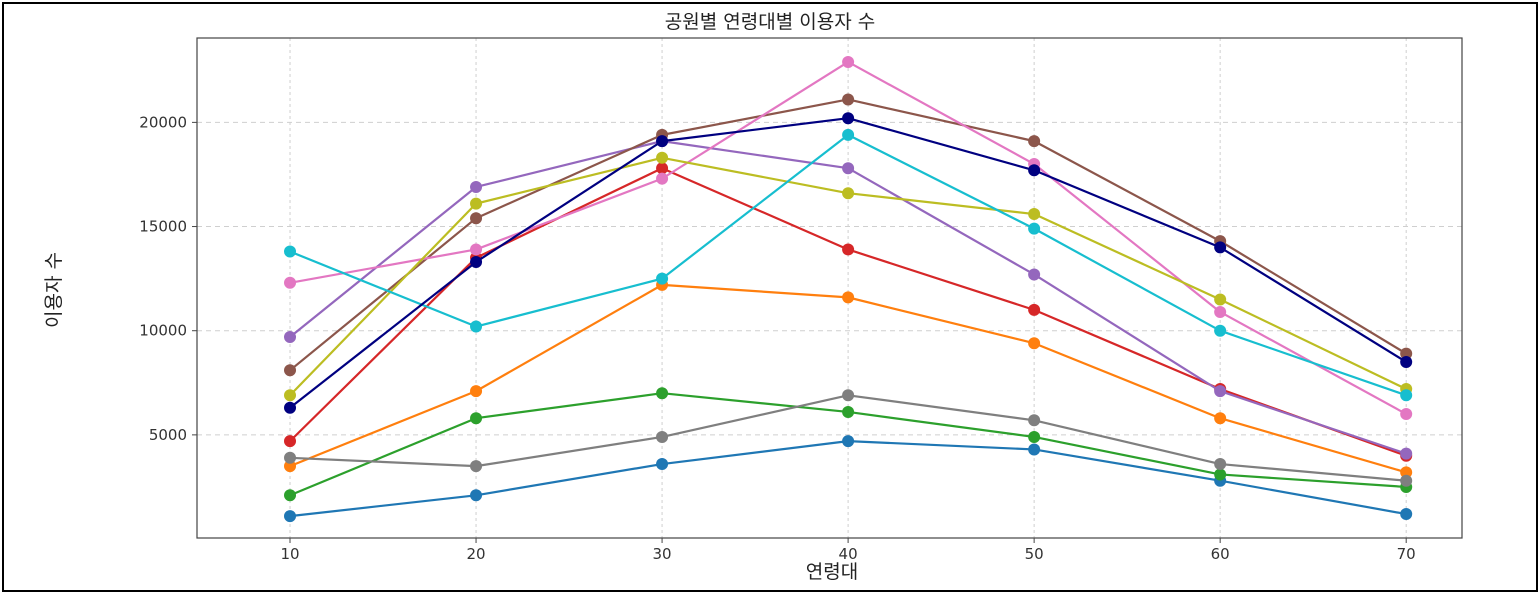 This screenshot has height=593, width=1540. Describe the element at coordinates (1220, 554) in the screenshot. I see `x-tick-label: 60` at that location.